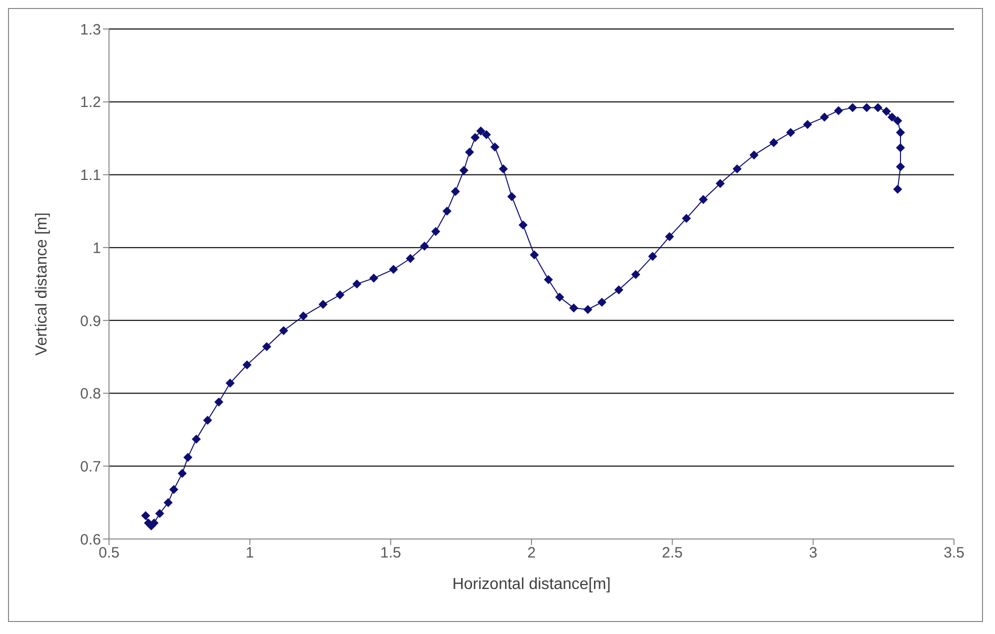 This screenshot has height=634, width=995. Describe the element at coordinates (42, 284) in the screenshot. I see `y-axis-title: Vertical distance [m]` at that location.